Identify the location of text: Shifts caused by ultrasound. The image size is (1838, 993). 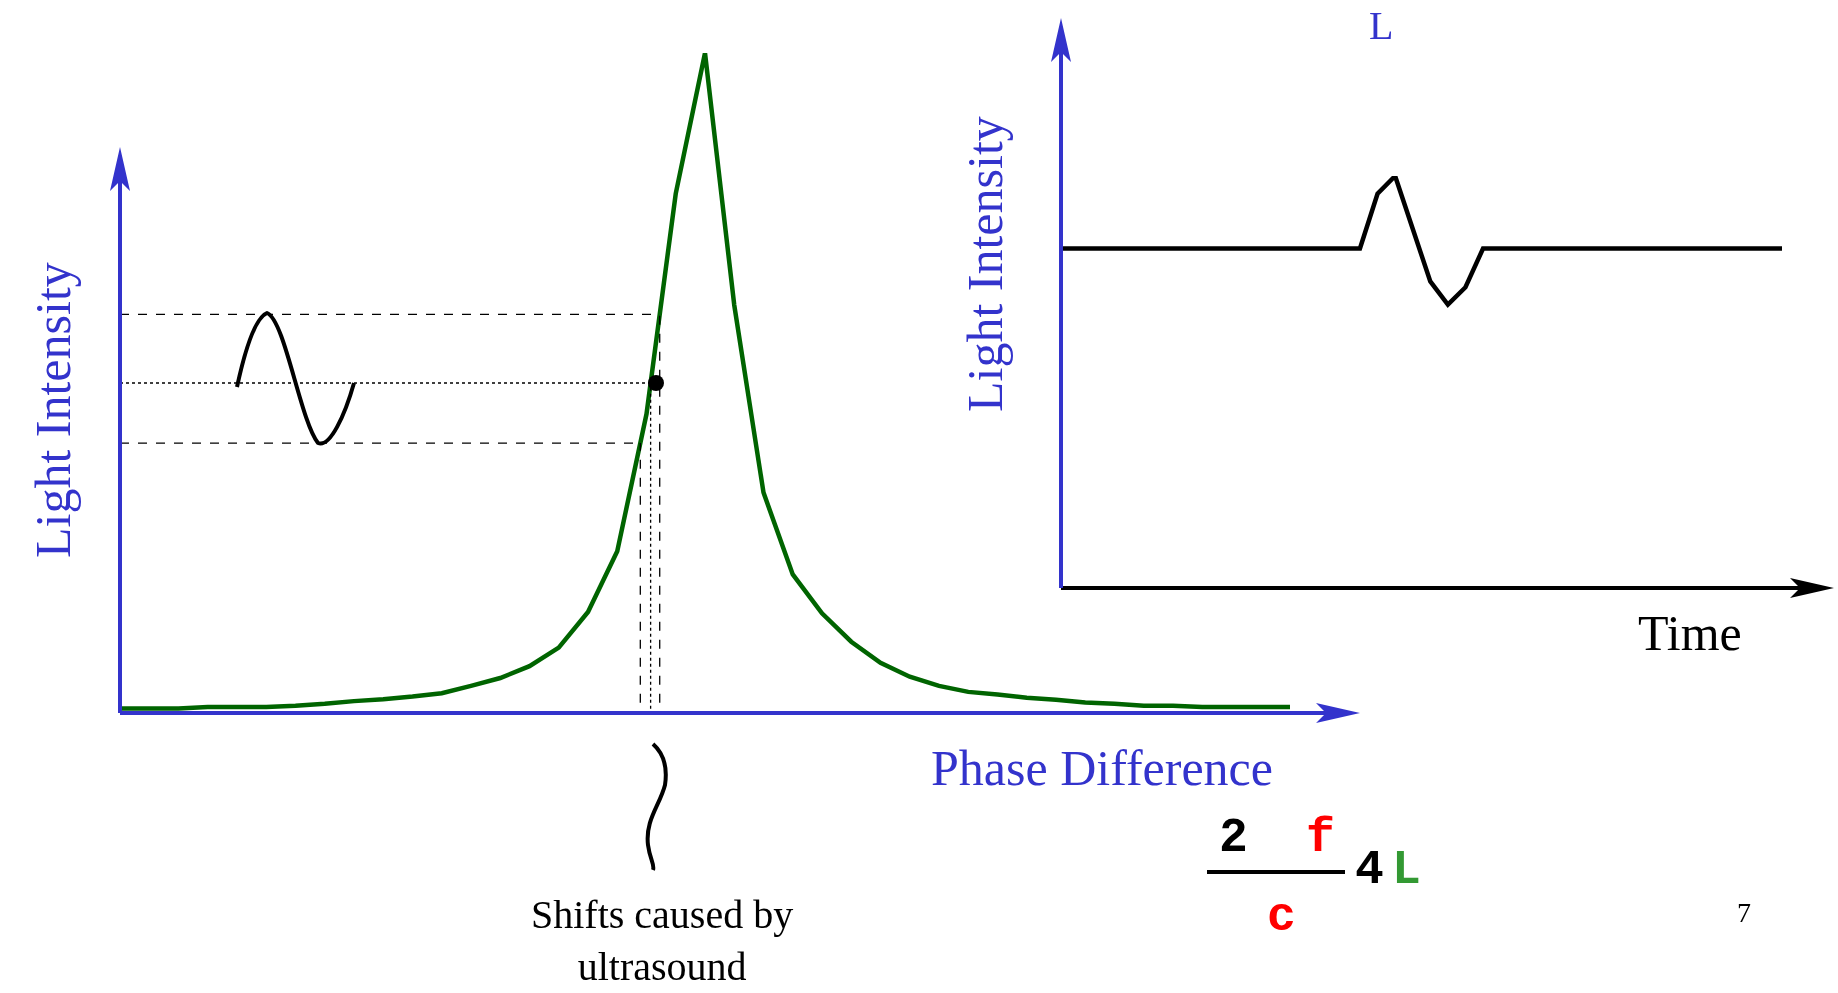
(662, 940).